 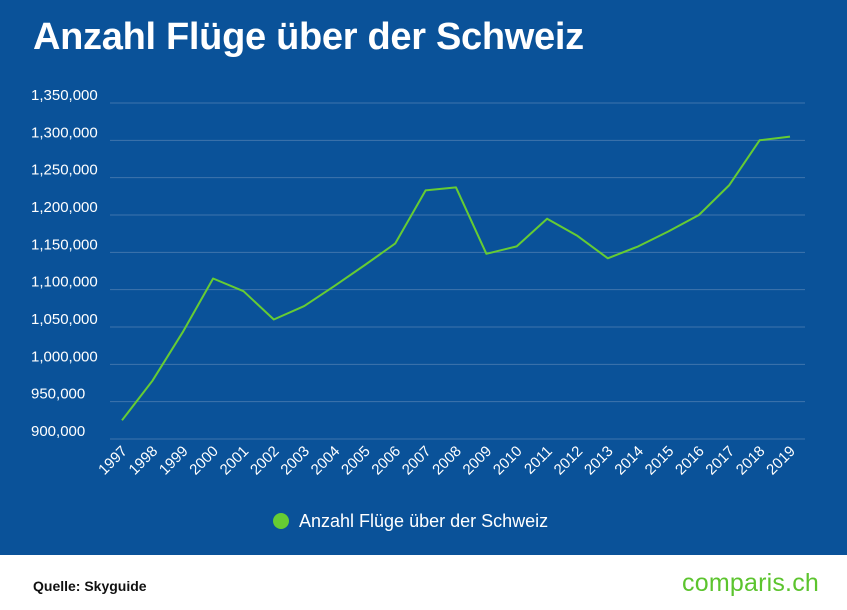 What do you see at coordinates (569, 461) in the screenshot?
I see `x-tick-label: 2012` at bounding box center [569, 461].